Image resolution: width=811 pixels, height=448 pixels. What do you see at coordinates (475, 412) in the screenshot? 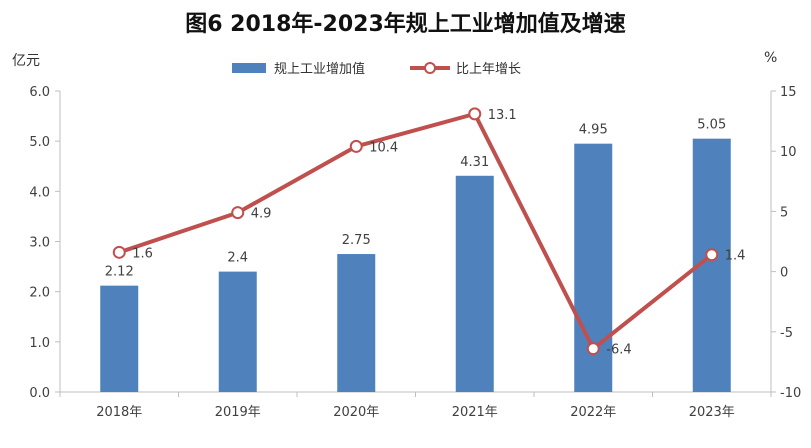
I see `x-axis-tick-label: 2021年` at bounding box center [475, 412].